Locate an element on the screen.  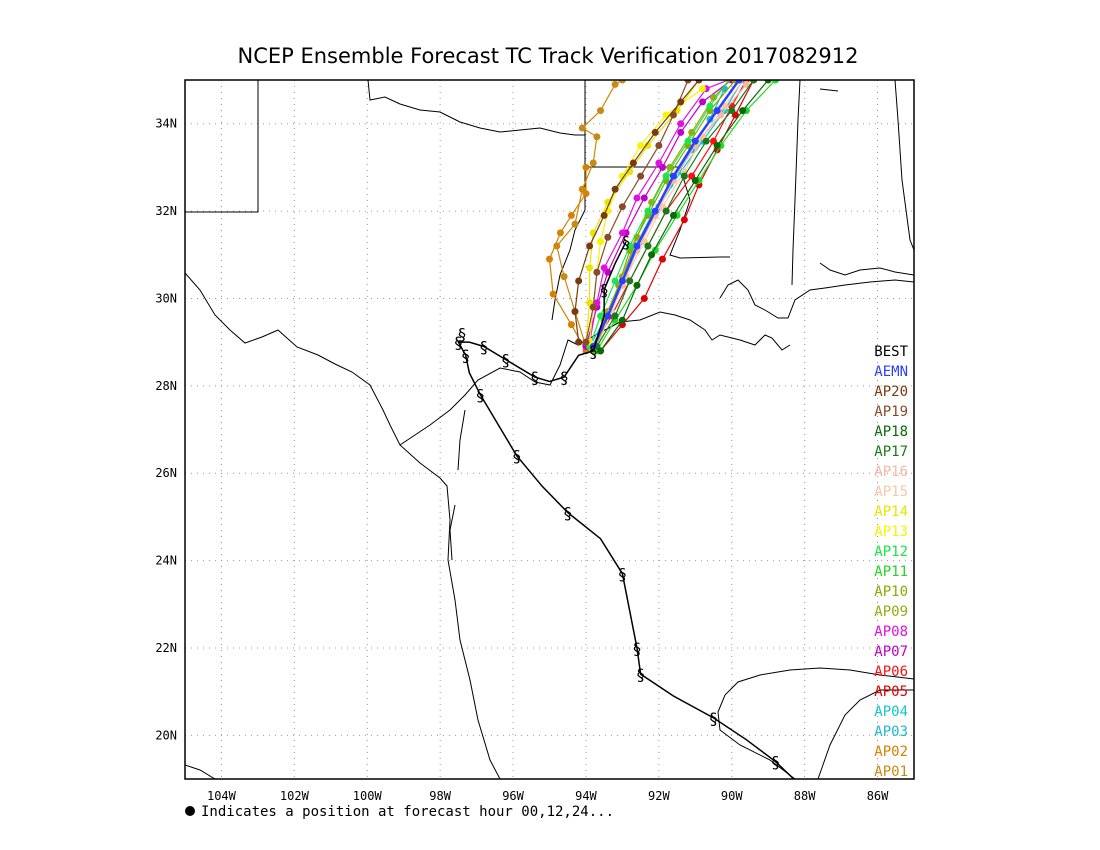
legend-entry-ap09: AP09 is located at coordinates (891, 612).